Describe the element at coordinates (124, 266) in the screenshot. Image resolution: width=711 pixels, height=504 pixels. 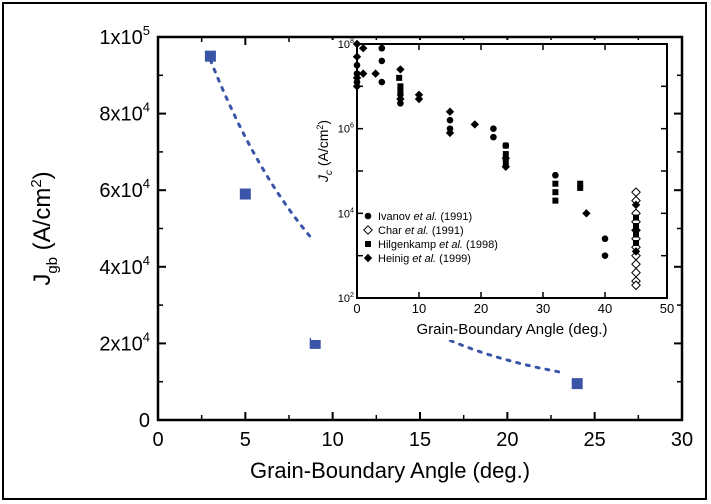
I see `main-y-tick-label: 4x10⁴` at that location.